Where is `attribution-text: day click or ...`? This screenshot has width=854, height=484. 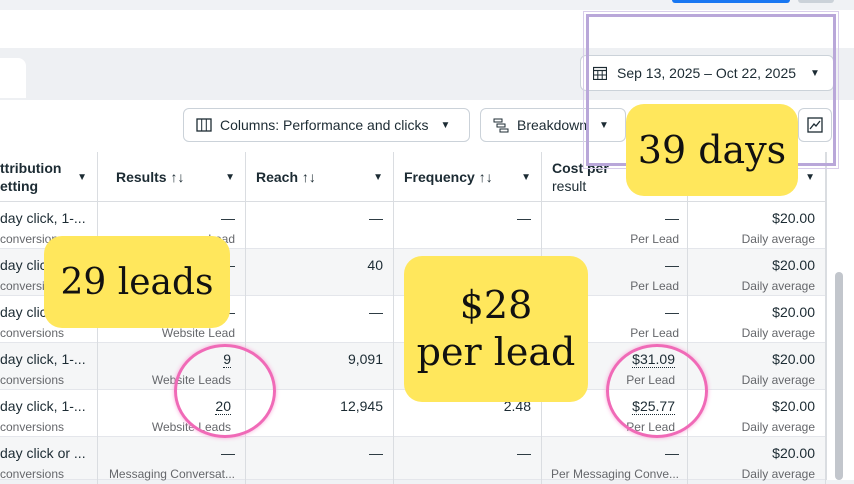
attribution-text: day click or ... is located at coordinates (43, 453).